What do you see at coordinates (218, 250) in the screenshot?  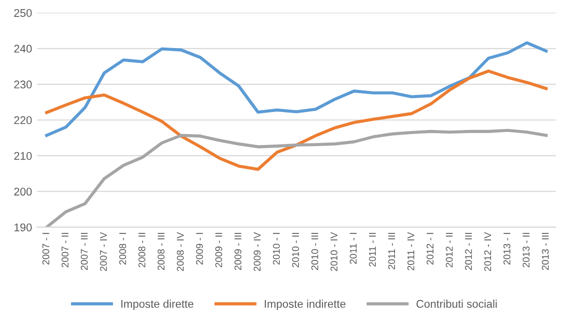 I see `x-tick-label: 2009 - II` at bounding box center [218, 250].